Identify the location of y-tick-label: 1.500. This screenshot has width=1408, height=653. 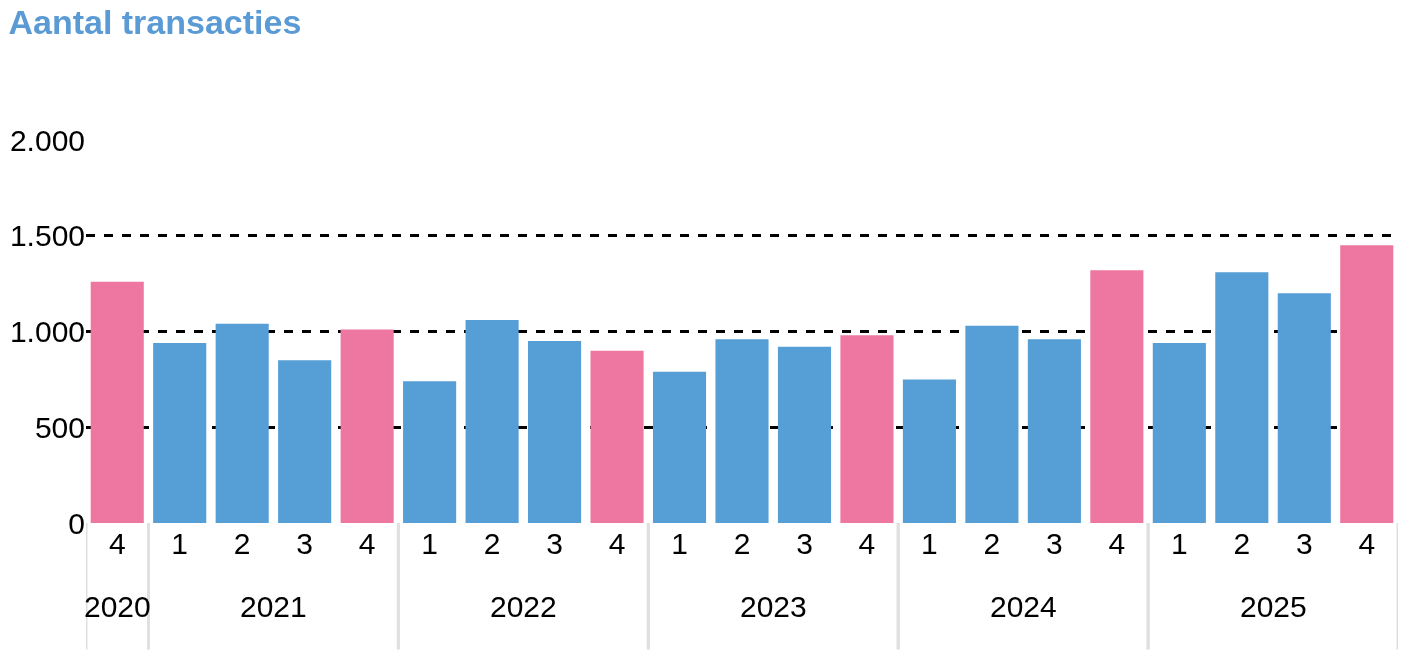
(47, 236).